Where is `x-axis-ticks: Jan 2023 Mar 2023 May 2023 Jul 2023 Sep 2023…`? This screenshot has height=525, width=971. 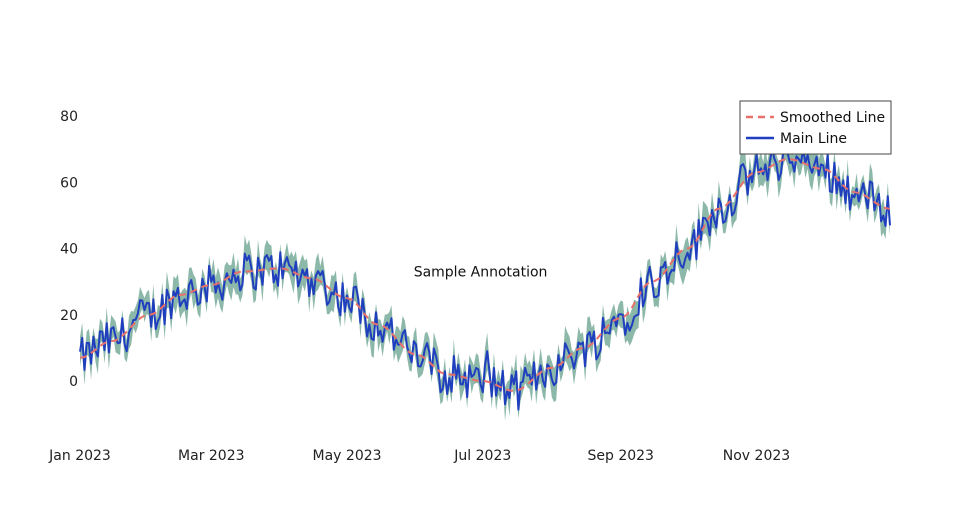 x-axis-ticks: Jan 2023 Mar 2023 May 2023 Jul 2023 Sep 2023… is located at coordinates (419, 456).